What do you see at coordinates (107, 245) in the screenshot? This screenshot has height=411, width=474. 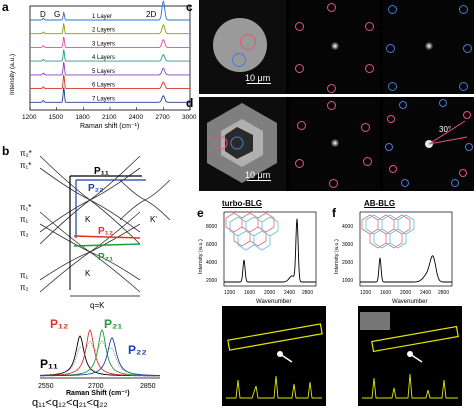 I see `p21-arrow` at bounding box center [107, 245].